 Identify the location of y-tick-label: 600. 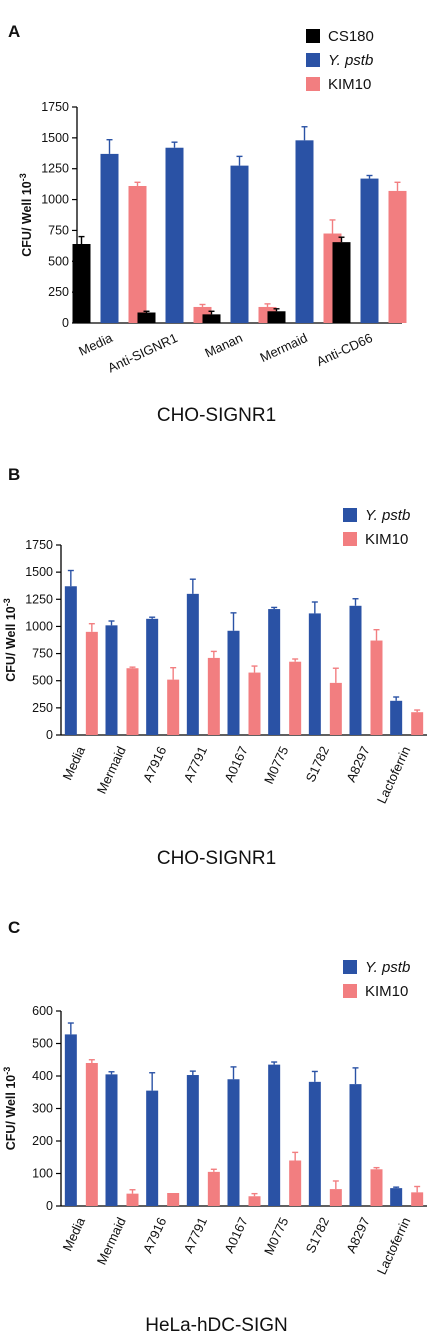
(42, 1011).